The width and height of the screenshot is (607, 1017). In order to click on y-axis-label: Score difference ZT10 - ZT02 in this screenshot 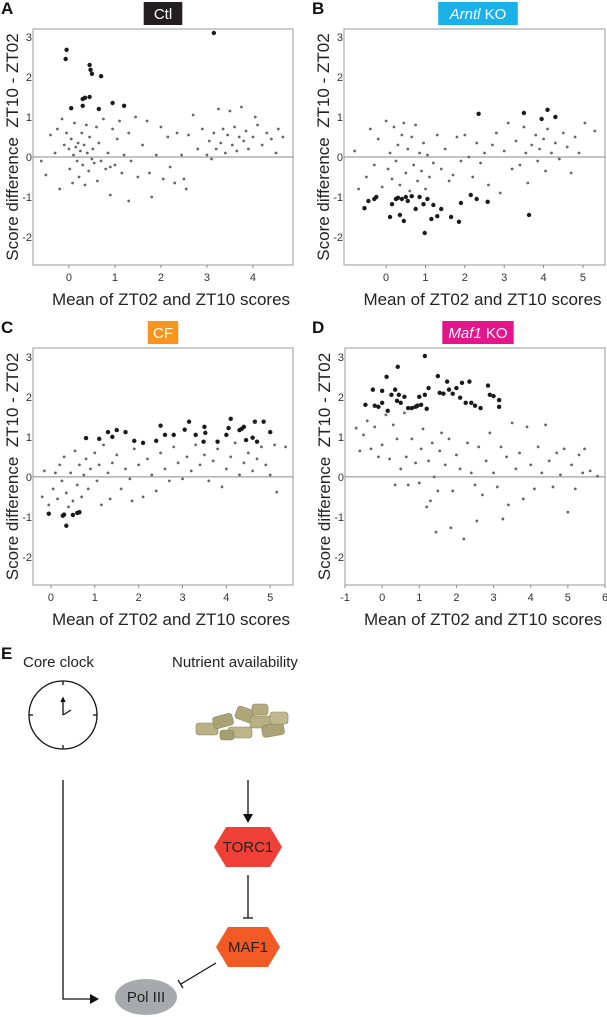, I will do `click(323, 146)`.